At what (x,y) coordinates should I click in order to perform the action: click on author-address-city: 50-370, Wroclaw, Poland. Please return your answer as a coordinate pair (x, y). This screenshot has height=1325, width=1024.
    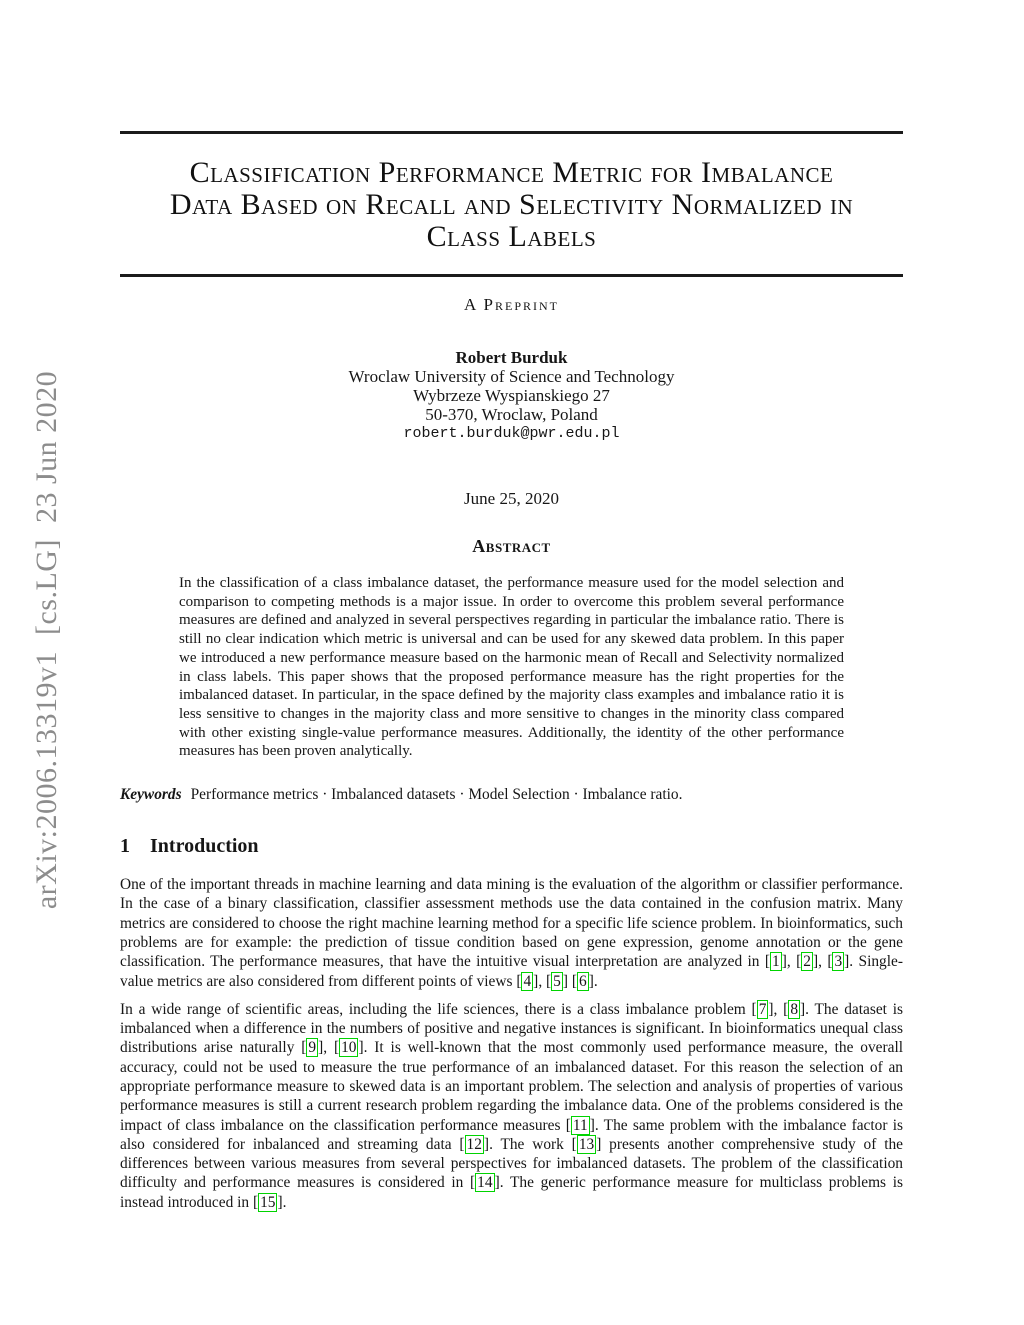
    Looking at the image, I should click on (511, 414).